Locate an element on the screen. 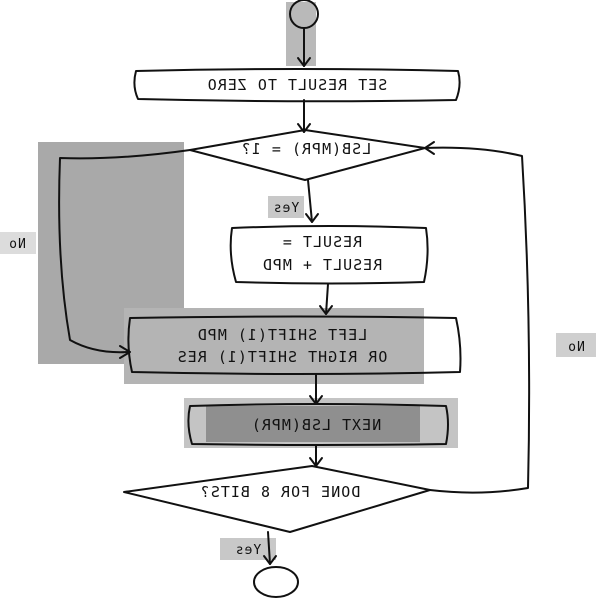  arrowhead-no-left is located at coordinates (125, 352).